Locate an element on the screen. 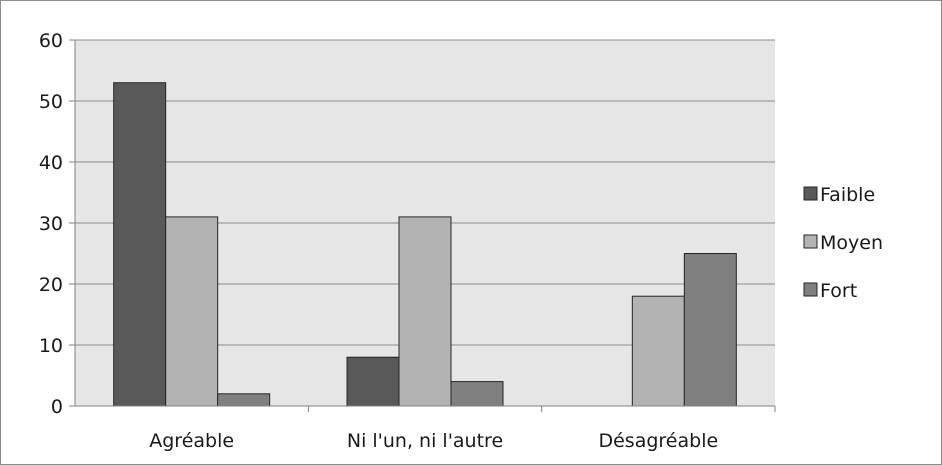  y-tick-label: 40 is located at coordinates (51, 163).